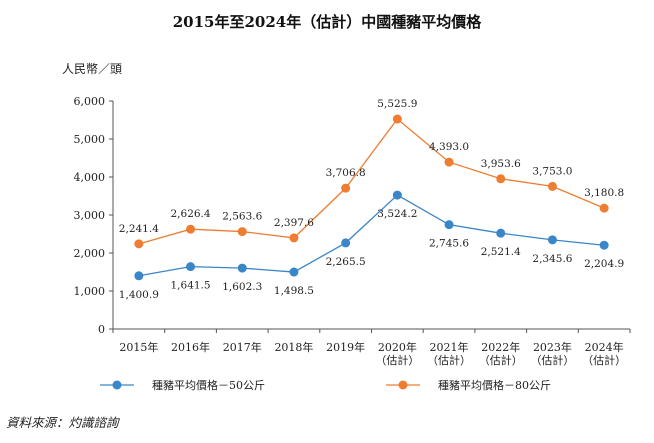  What do you see at coordinates (449, 244) in the screenshot?
I see `data-label: 2,745.6` at bounding box center [449, 244].